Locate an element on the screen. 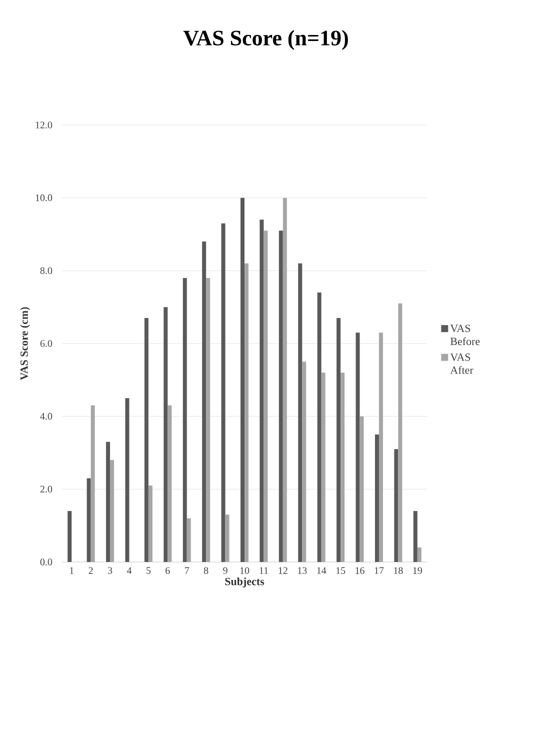  y-axis-title: VAS Score (cm) is located at coordinates (25, 343).